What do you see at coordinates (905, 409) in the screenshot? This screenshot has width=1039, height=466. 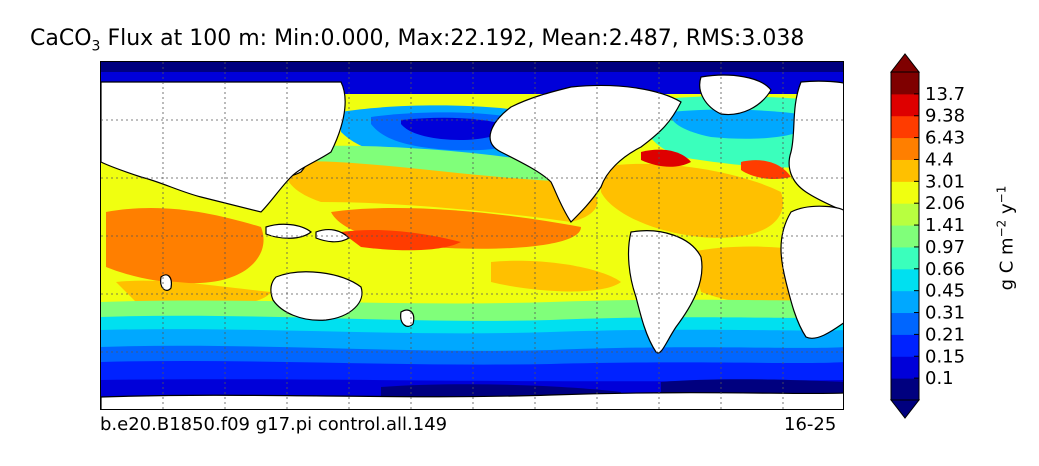 I see `colorbar-min-extend` at bounding box center [905, 409].